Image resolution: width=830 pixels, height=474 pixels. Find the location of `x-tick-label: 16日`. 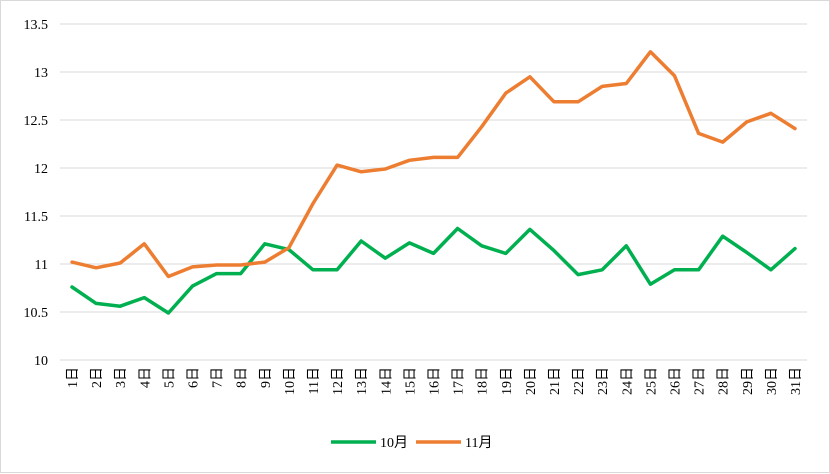

x-tick-label: 16日 is located at coordinates (435, 381).